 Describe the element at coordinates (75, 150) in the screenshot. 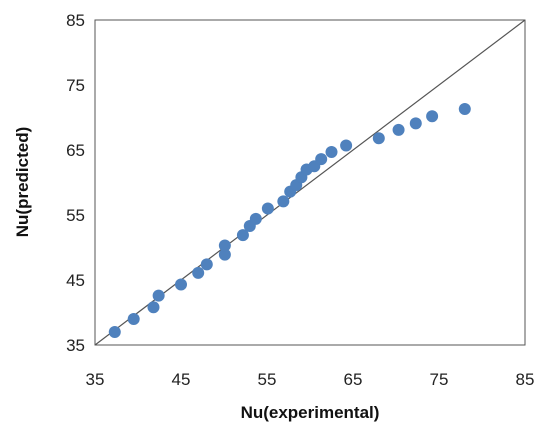

I see `y-tick-label: 65` at that location.